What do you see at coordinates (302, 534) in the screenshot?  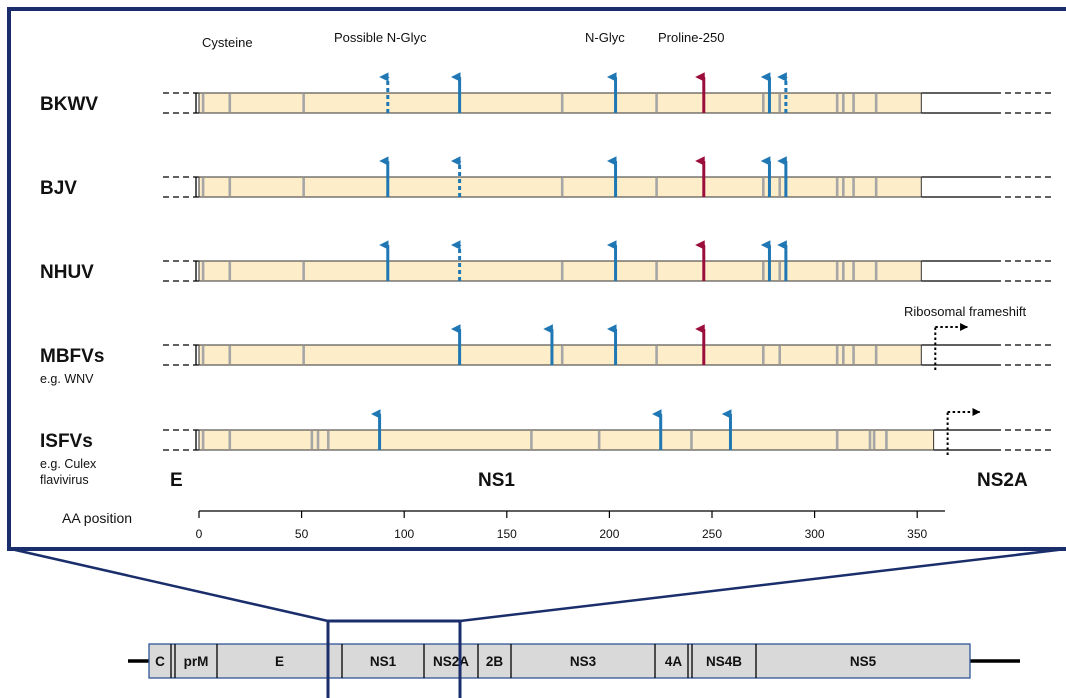 I see `axis-tick-label: 50` at bounding box center [302, 534].